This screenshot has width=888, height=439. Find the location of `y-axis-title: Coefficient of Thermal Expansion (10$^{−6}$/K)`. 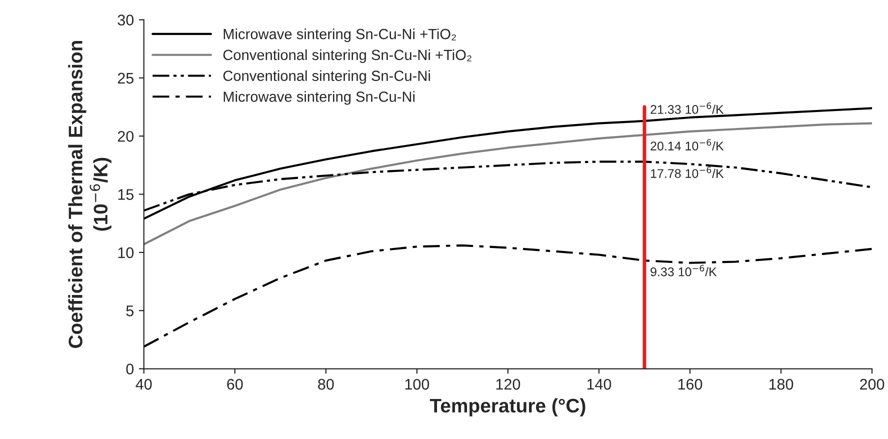

y-axis-title: Coefficient of Thermal Expansion (10$^{−6}$/K) is located at coordinates (90, 194).